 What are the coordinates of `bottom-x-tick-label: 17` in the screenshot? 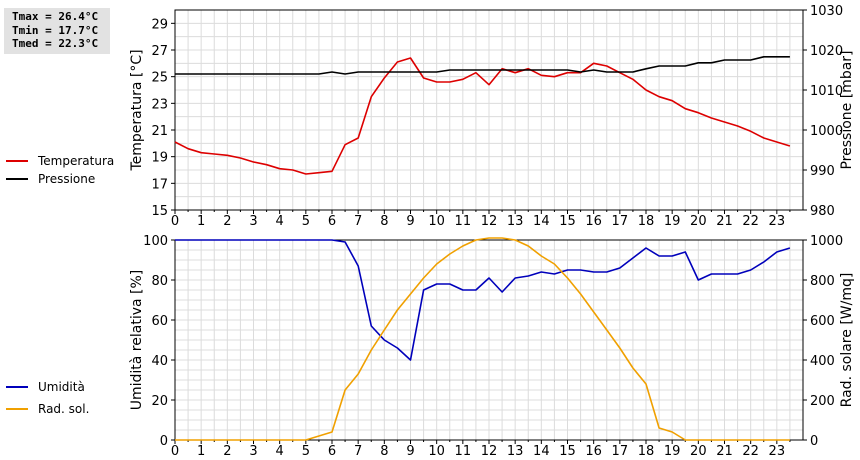 It's located at (620, 451).